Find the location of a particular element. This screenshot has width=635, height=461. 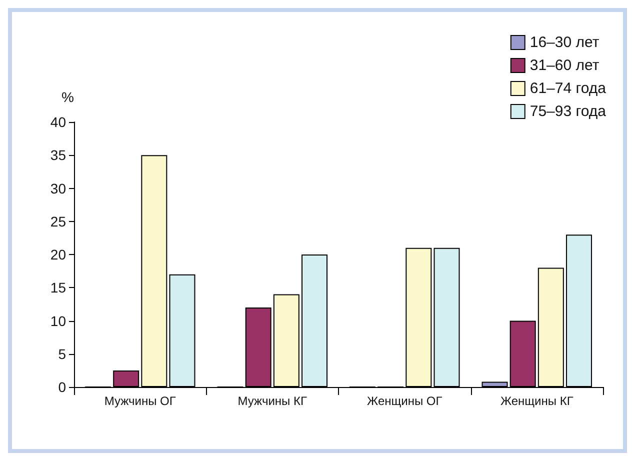

y-tick-label: 25 is located at coordinates (58, 221).